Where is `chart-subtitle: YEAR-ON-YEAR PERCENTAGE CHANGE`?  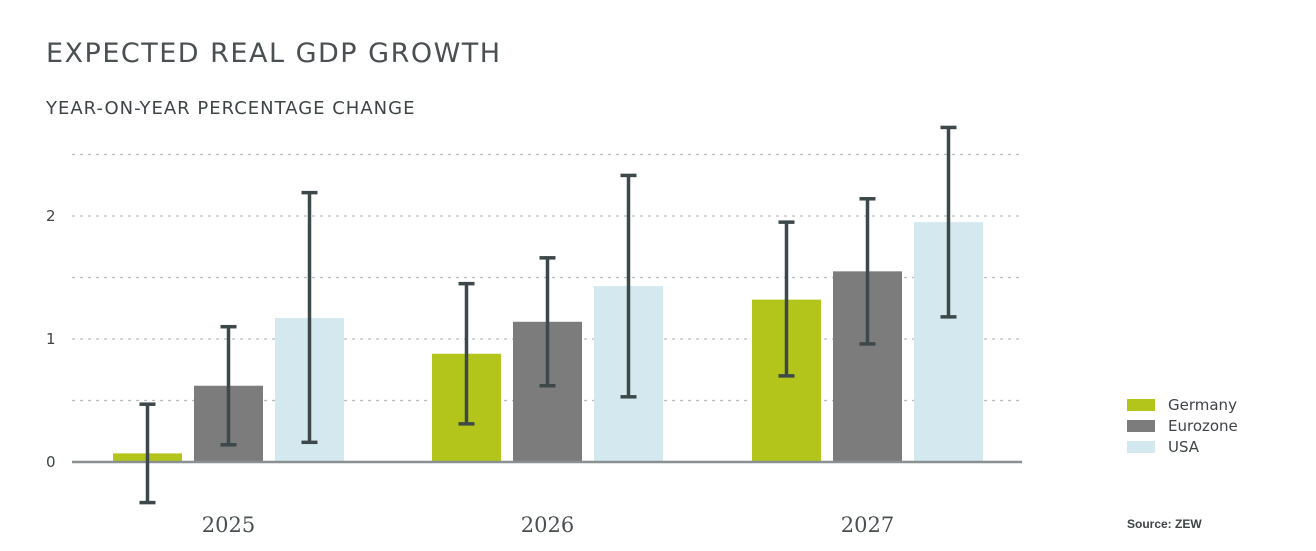 chart-subtitle: YEAR-ON-YEAR PERCENTAGE CHANGE is located at coordinates (231, 108).